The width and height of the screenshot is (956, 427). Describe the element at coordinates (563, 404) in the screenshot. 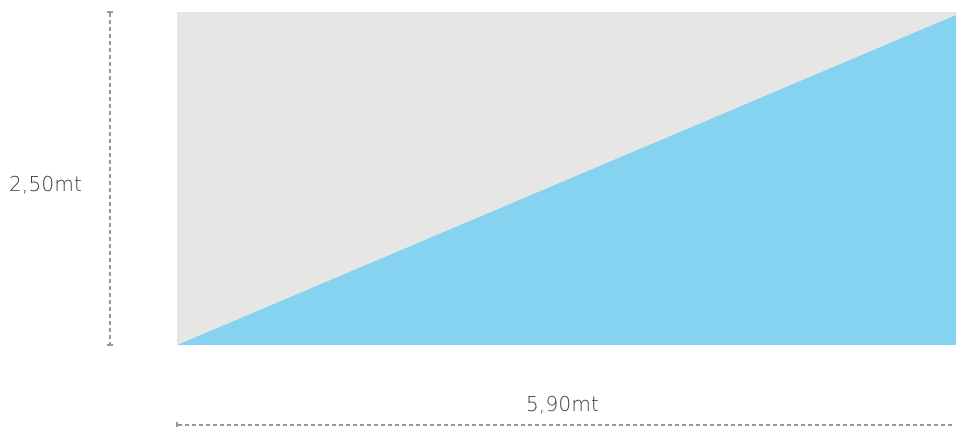

I see `width-dimension-label: 5,90mt` at that location.